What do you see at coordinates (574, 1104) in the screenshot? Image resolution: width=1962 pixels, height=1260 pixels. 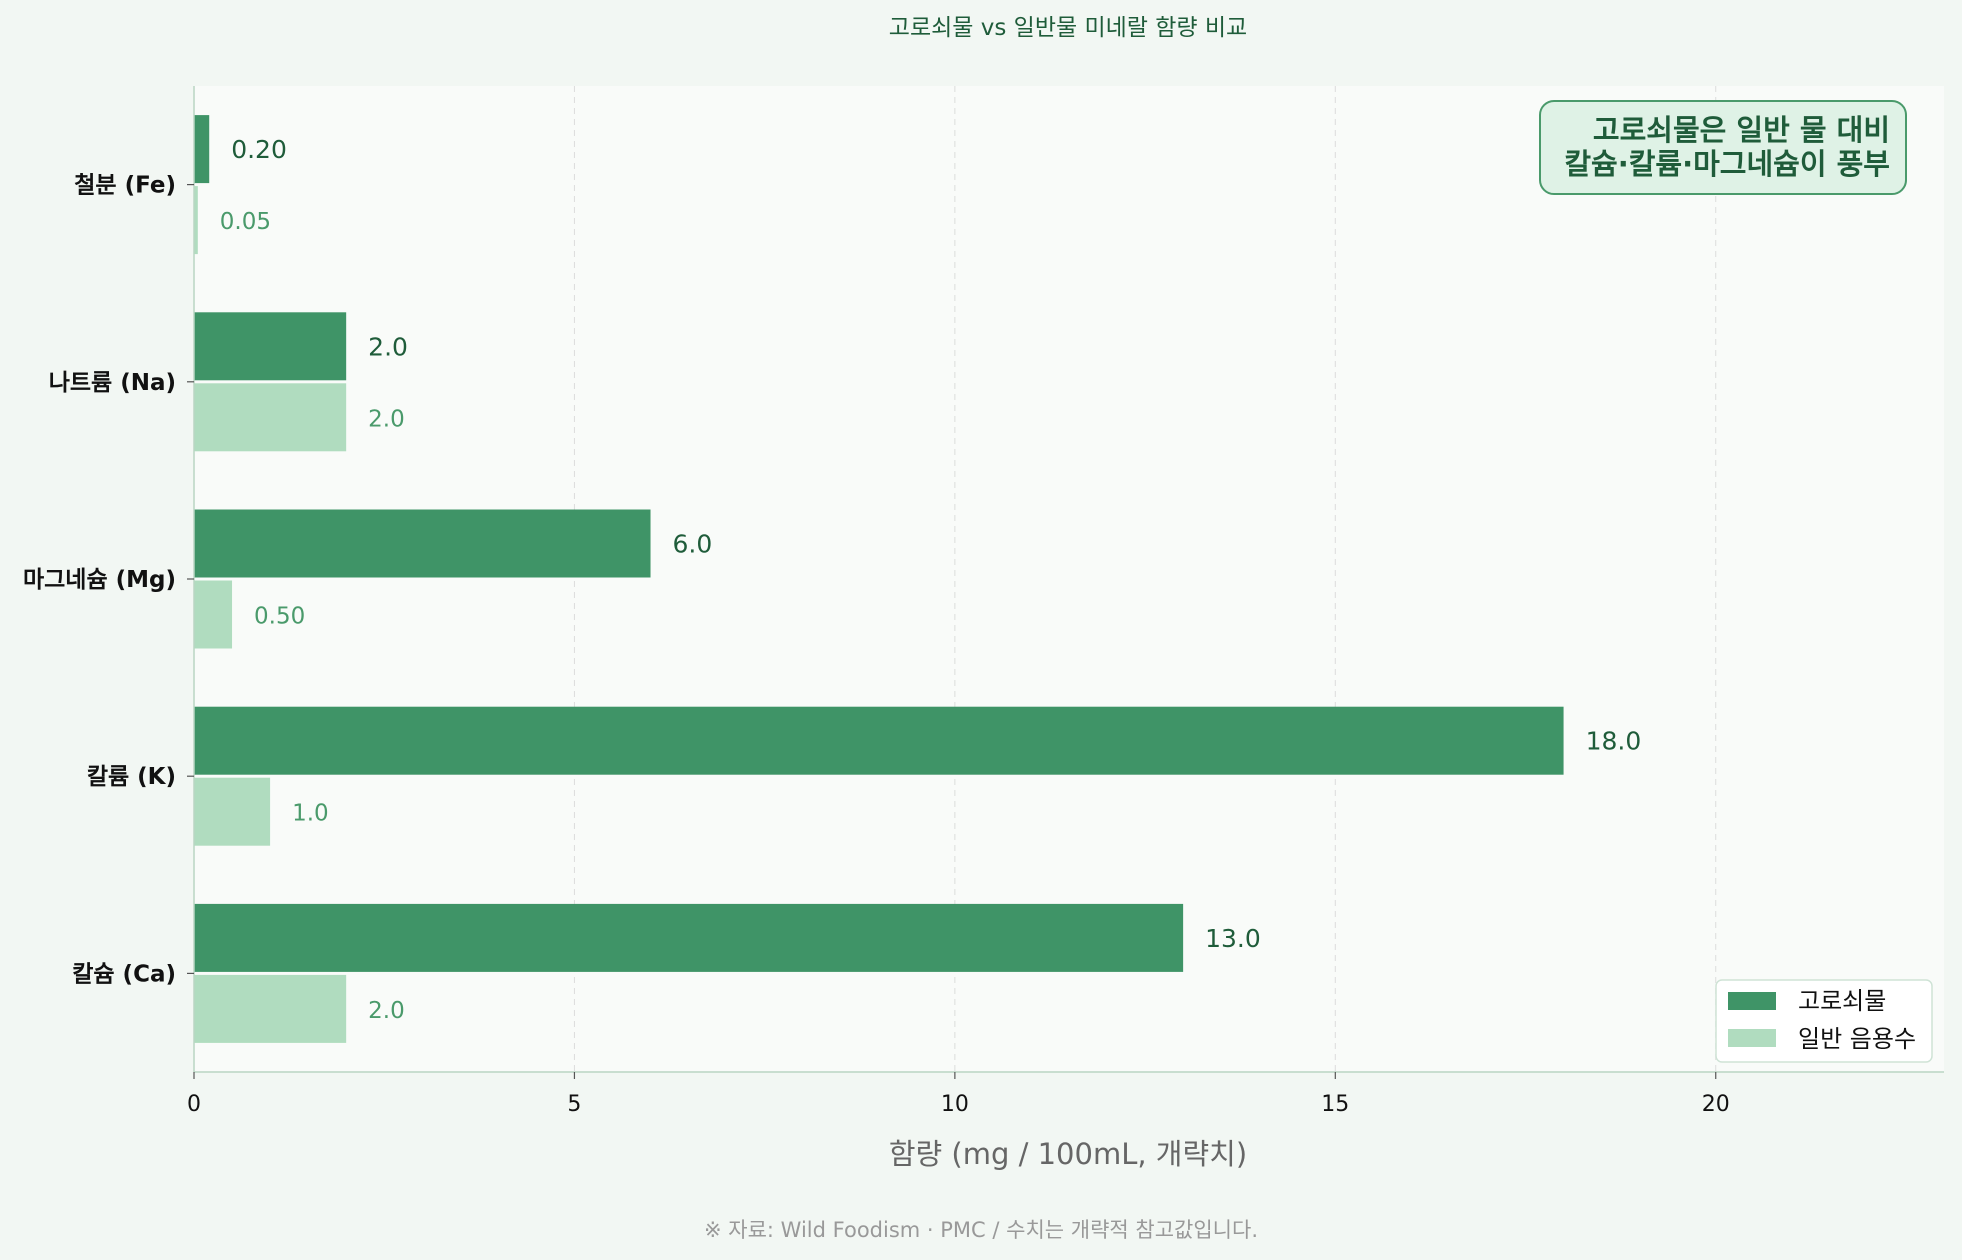 I see `x-tick-label: 5` at bounding box center [574, 1104].